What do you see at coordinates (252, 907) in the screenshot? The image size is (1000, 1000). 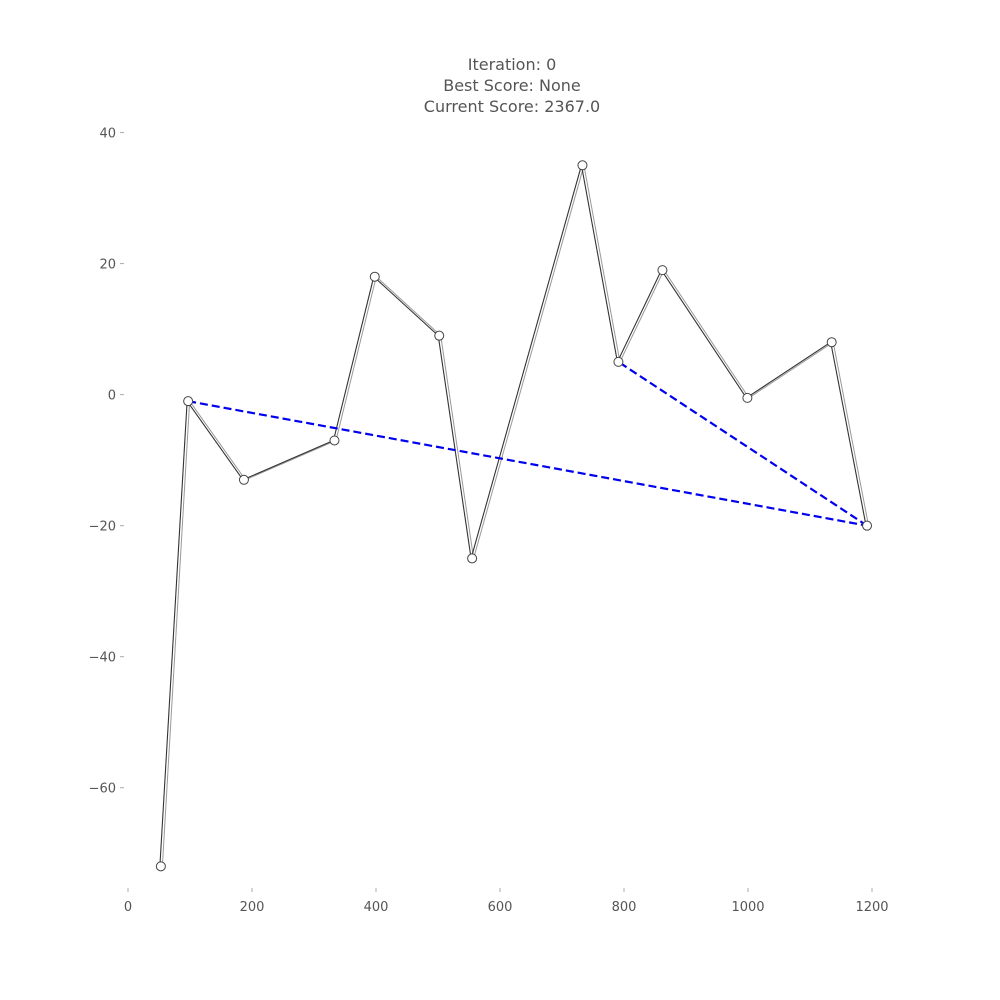 I see `x-tick-label: 200` at bounding box center [252, 907].